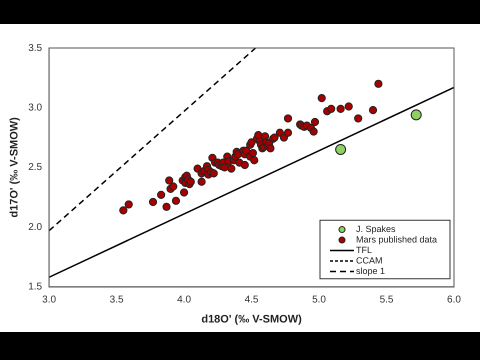 The width and height of the screenshot is (480, 360). Describe the element at coordinates (371, 271) in the screenshot. I see `legend-label: slope 1` at that location.